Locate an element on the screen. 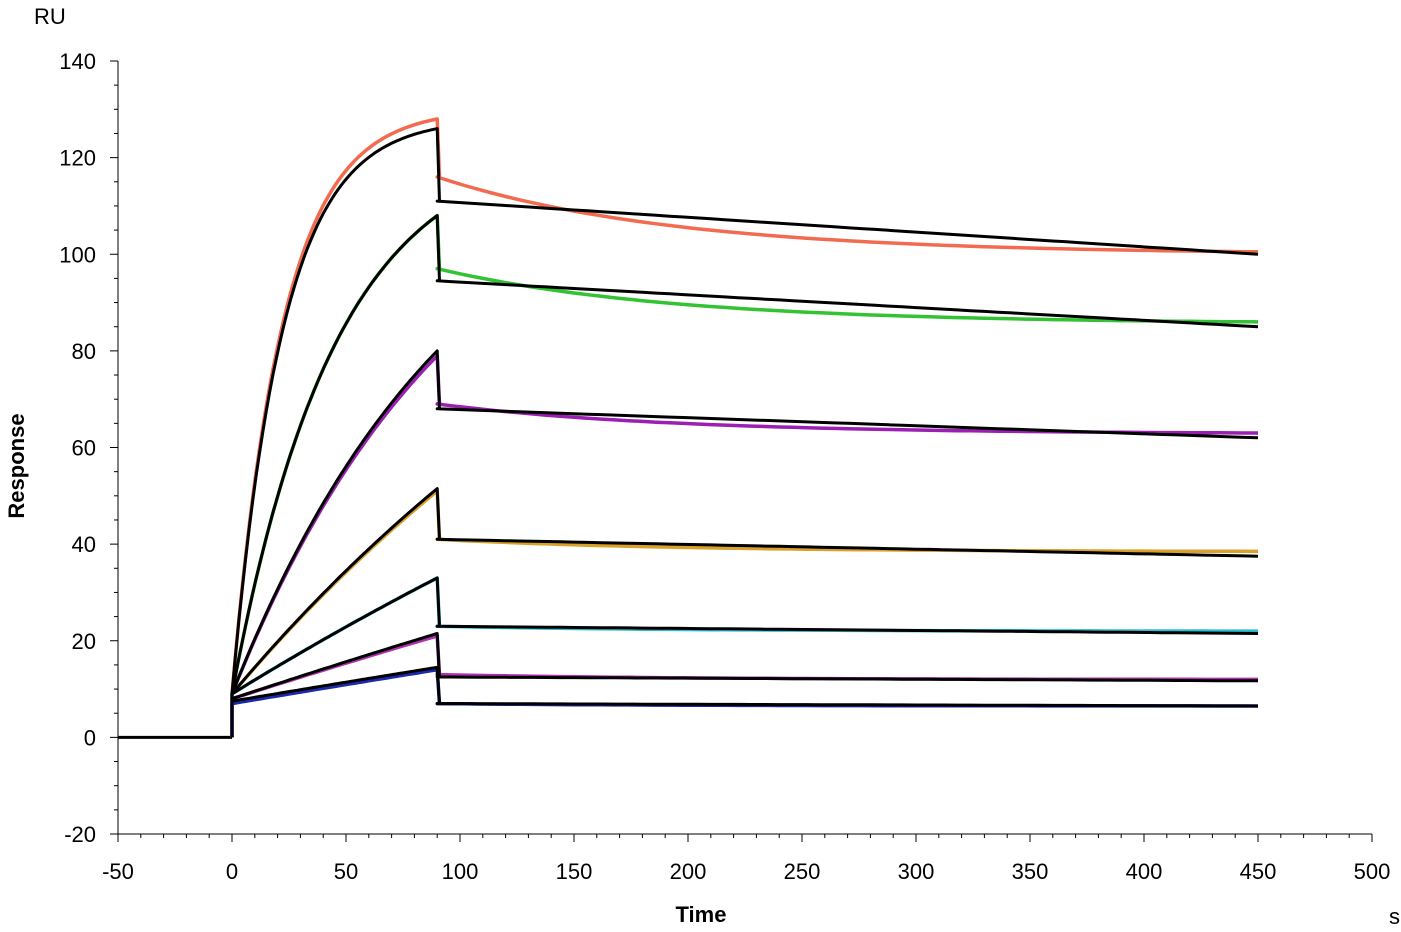 This screenshot has width=1401, height=932. x-tick-label: 400 is located at coordinates (1144, 871).